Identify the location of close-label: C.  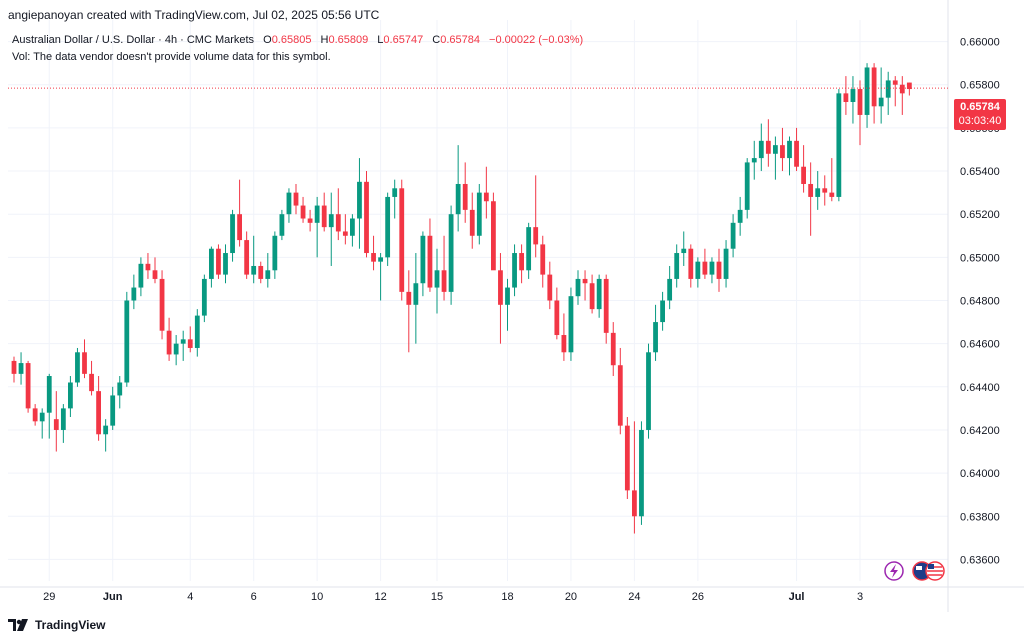
(436, 40).